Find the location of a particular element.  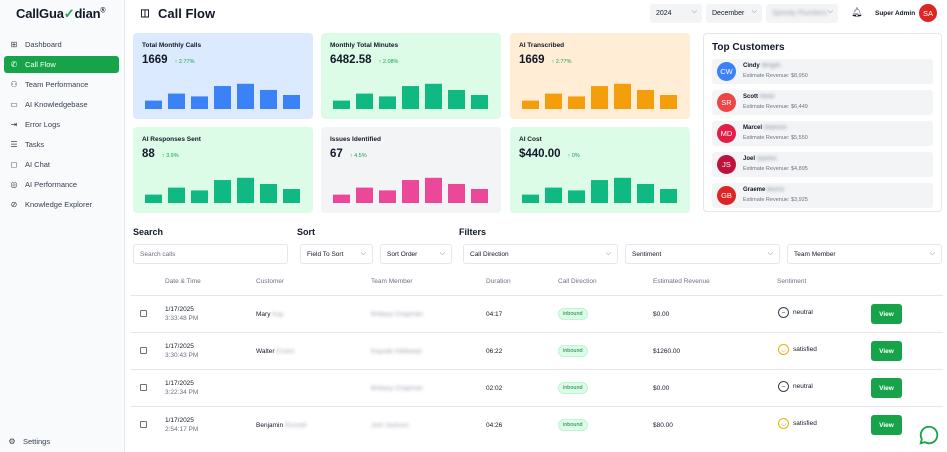

sidebar-item-team-performance: ⚇ Team Performance is located at coordinates (61, 84).